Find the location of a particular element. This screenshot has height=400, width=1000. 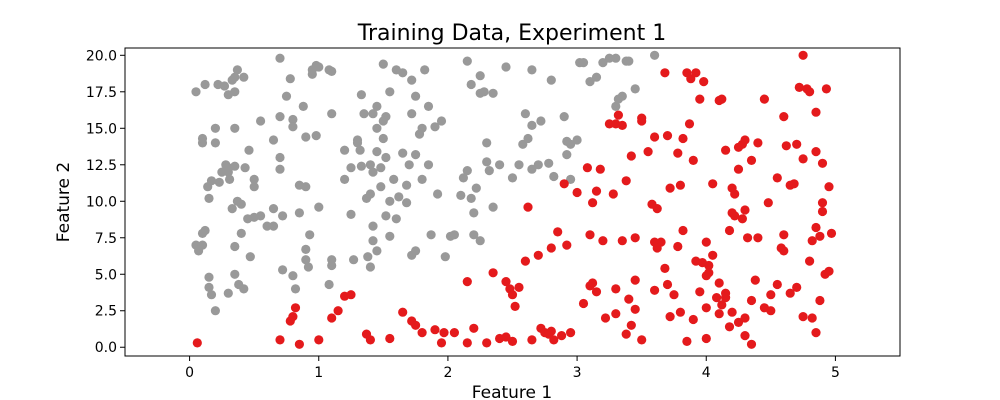

x-tick-label-0: 0 is located at coordinates (189, 373).